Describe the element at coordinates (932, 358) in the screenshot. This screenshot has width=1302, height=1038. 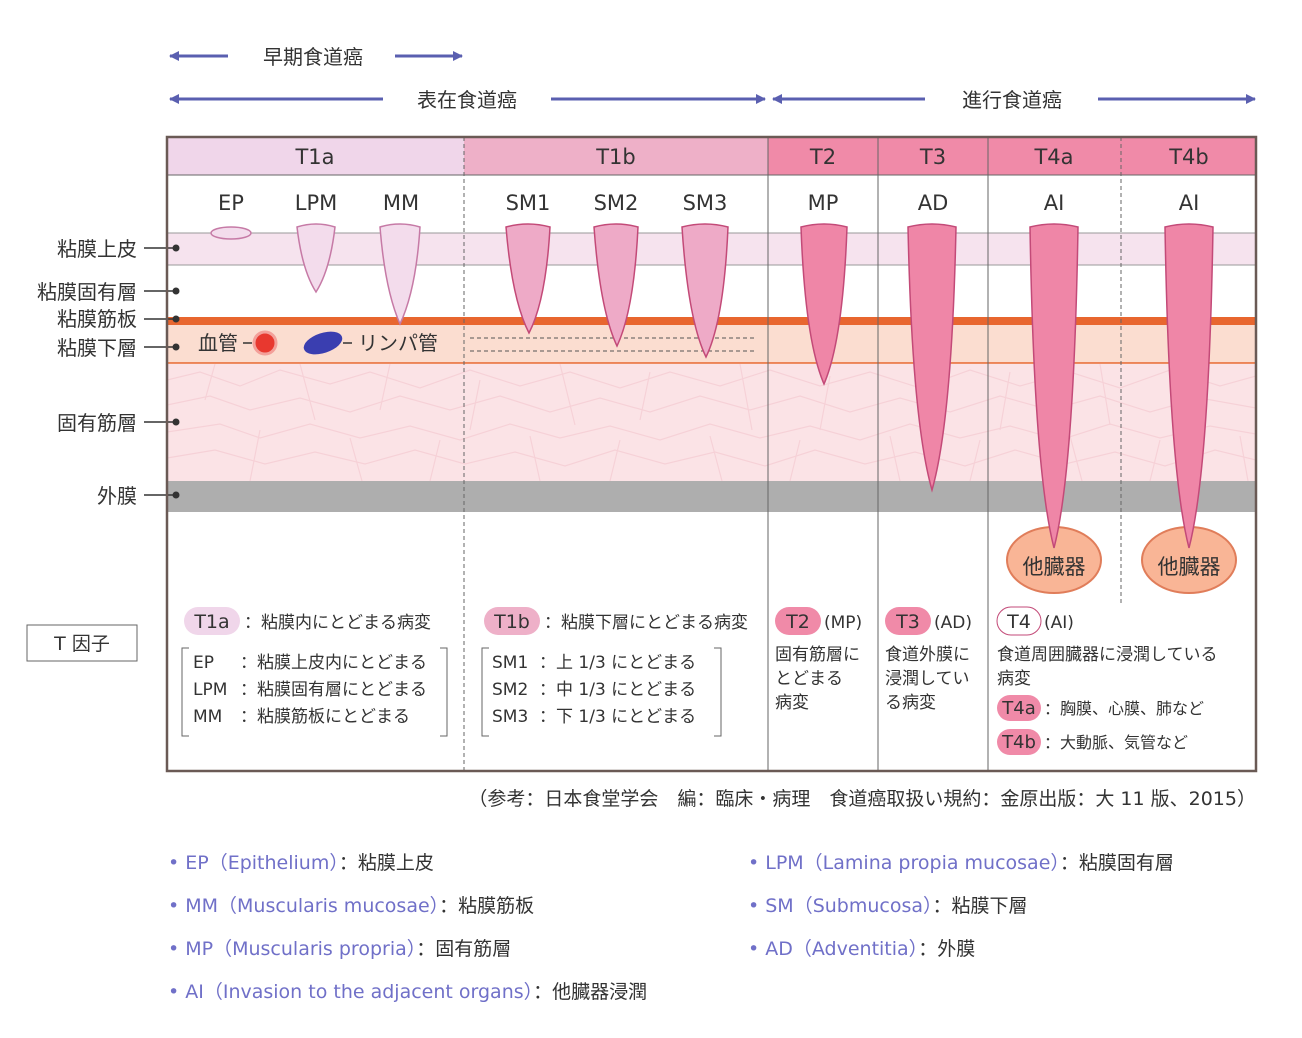
I see `tumor-ad` at that location.